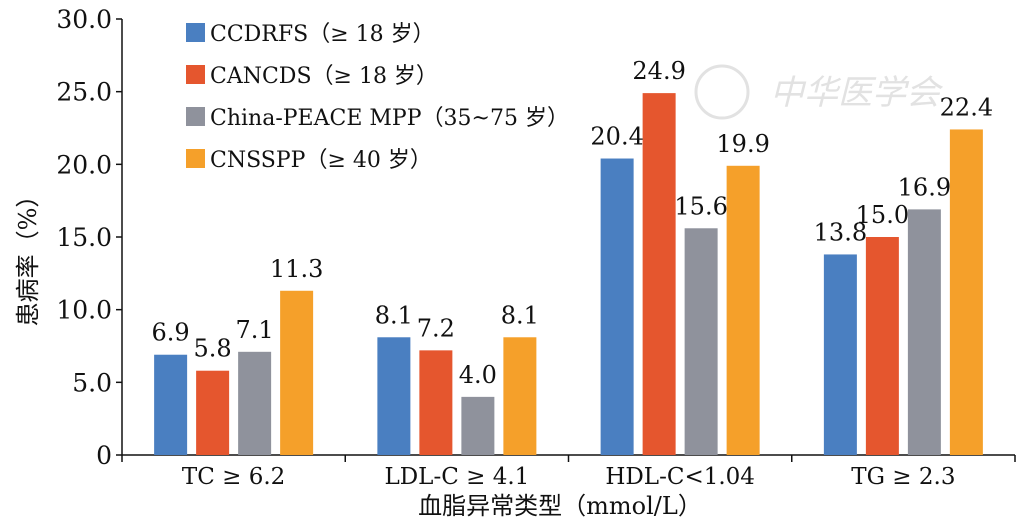 The height and width of the screenshot is (527, 1027). Describe the element at coordinates (857, 93) in the screenshot. I see `watermark-text: 中华医学会` at that location.